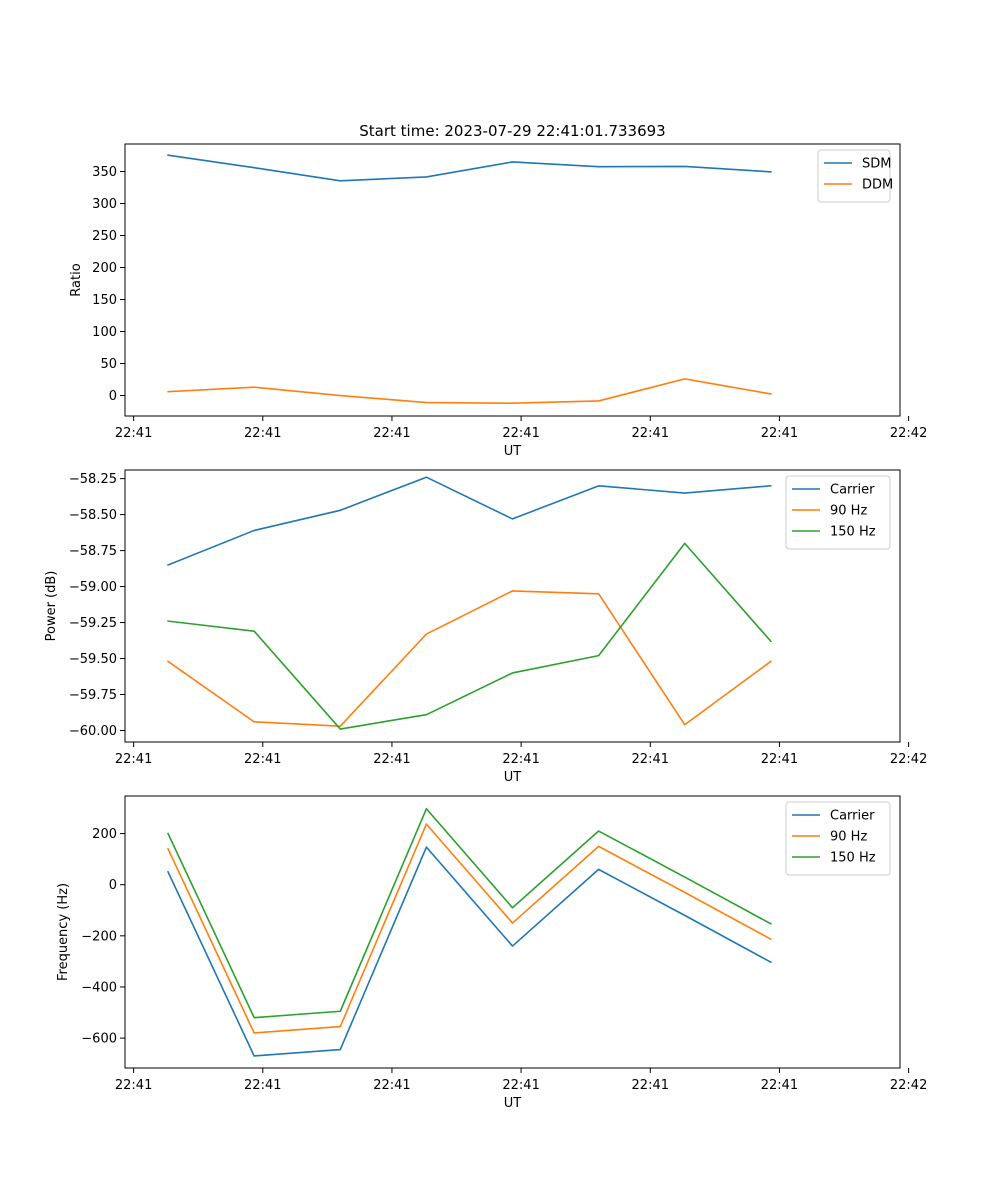  I want to click on y-tick-label: −58.50, so click(93, 515).